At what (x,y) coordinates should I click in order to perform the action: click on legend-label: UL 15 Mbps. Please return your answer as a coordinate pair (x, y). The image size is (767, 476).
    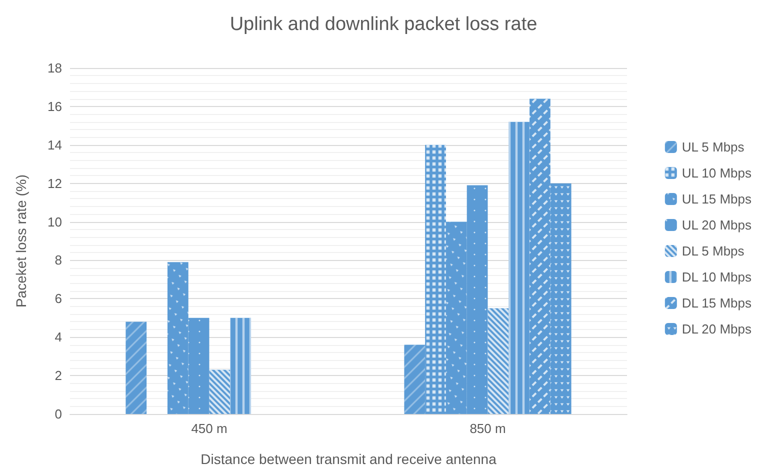
    Looking at the image, I should click on (717, 199).